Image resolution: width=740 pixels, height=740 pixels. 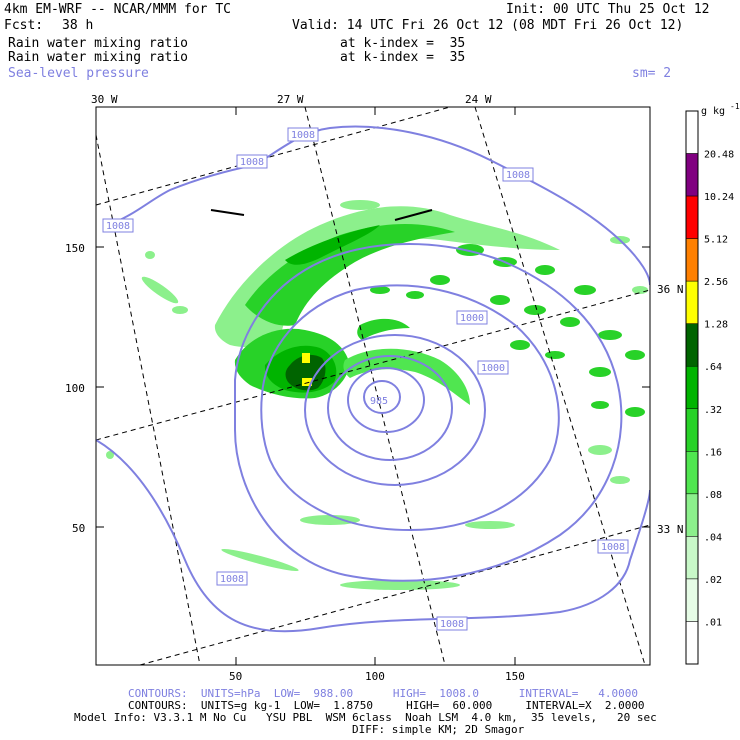 What do you see at coordinates (719, 155) in the screenshot?
I see `colorbar-level-label: 20.48` at bounding box center [719, 155].